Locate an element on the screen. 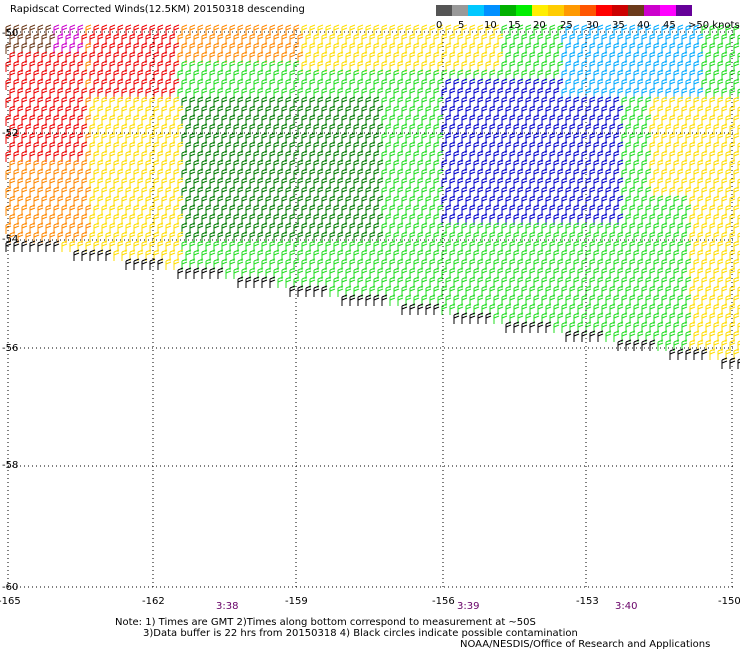 The width and height of the screenshot is (740, 650). legend-label: 15 is located at coordinates (514, 25).